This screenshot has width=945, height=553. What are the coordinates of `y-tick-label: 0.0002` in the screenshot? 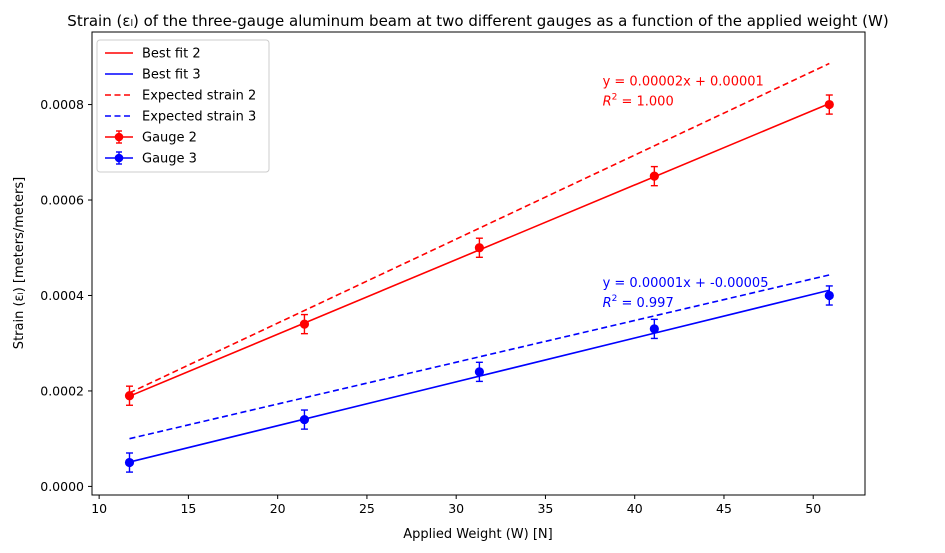 It's located at (62, 390).